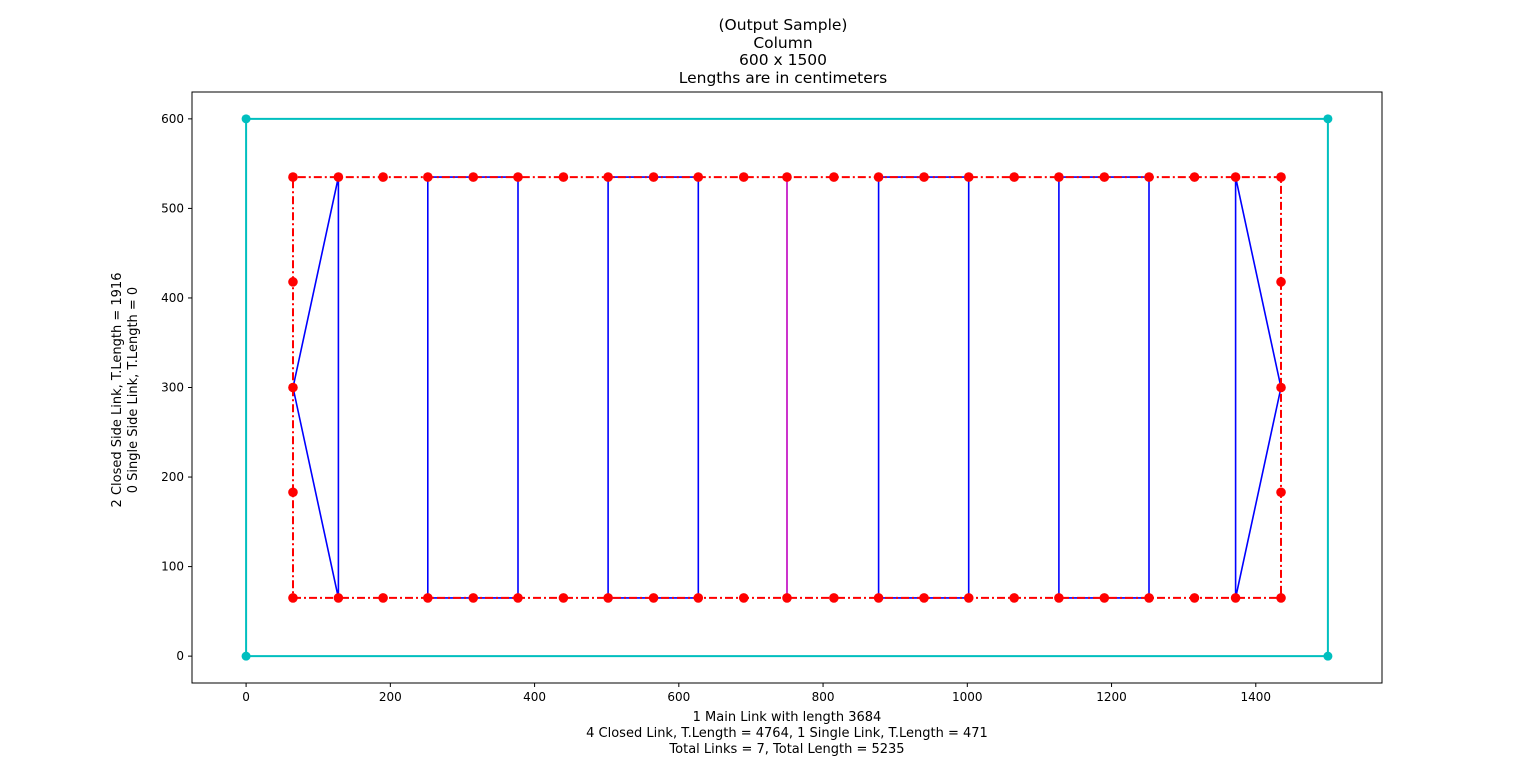  What do you see at coordinates (783, 60) in the screenshot?
I see `chart-title-line-3: 600 x 1500` at bounding box center [783, 60].